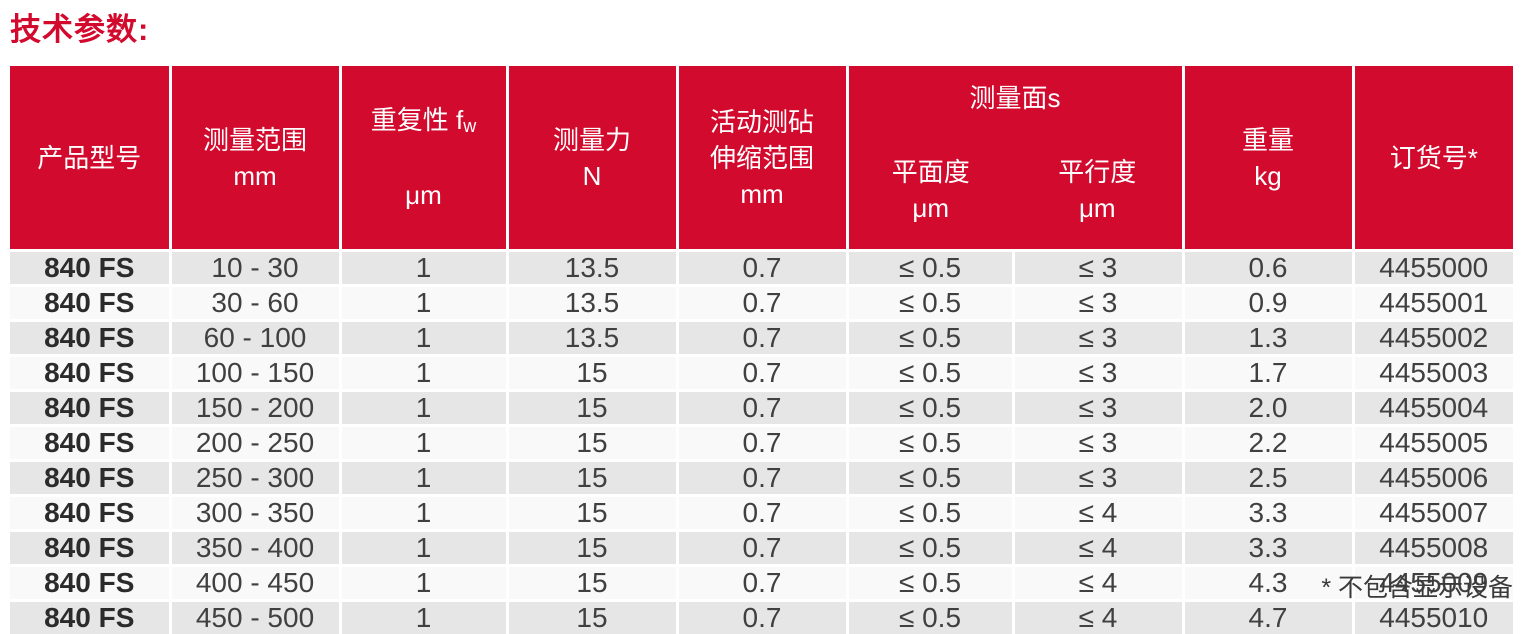  Describe the element at coordinates (1268, 617) in the screenshot. I see `cell-weight: 4.7` at that location.